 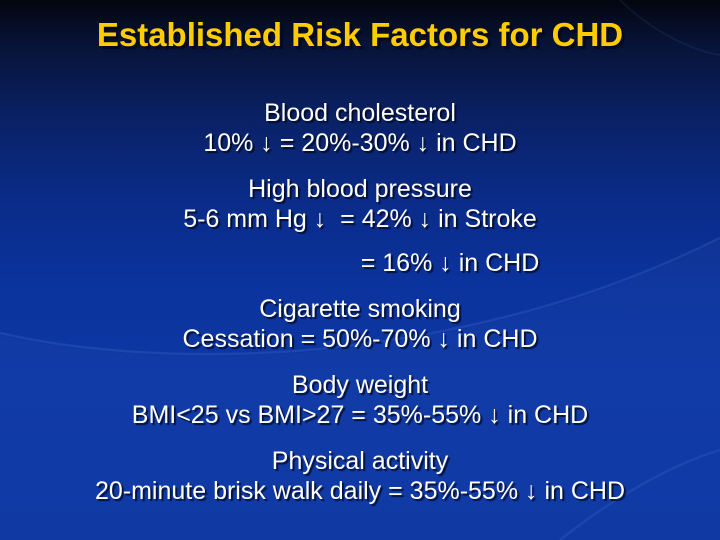 I want to click on slide-title: Established Risk Factors for CHD, so click(x=360, y=34).